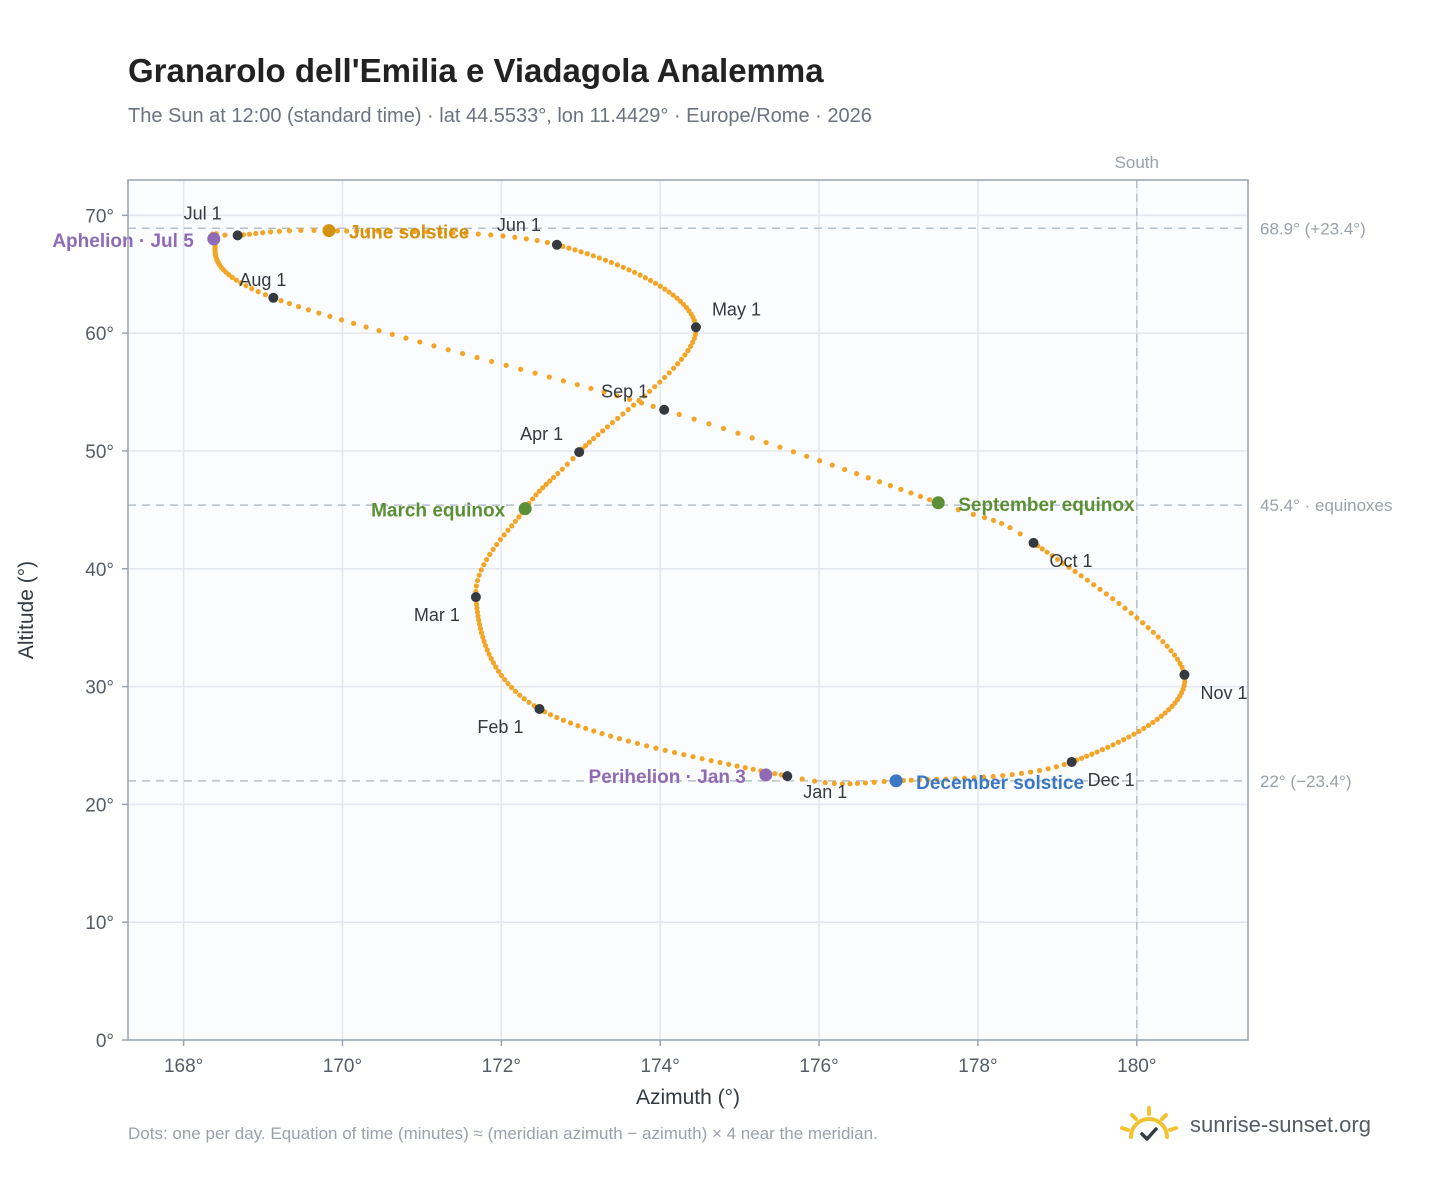  What do you see at coordinates (660, 1066) in the screenshot?
I see `x-tick-label: 174°` at bounding box center [660, 1066].